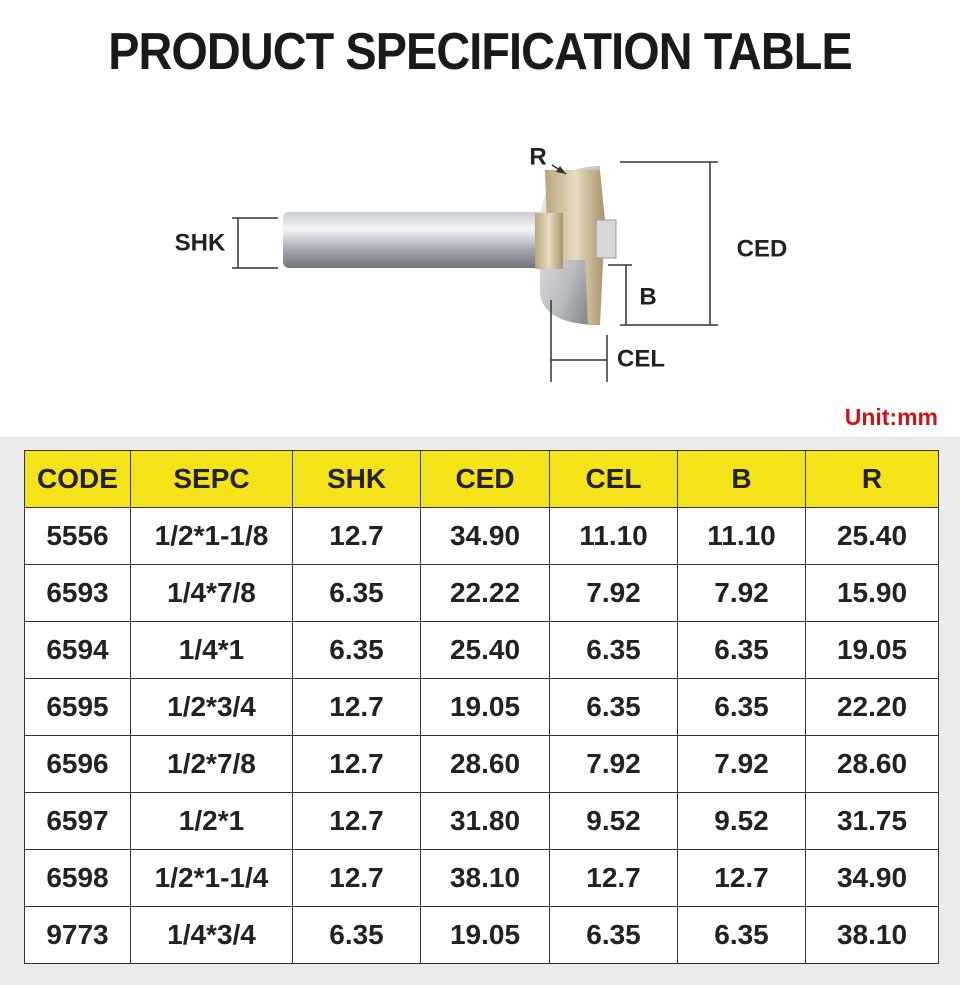 The width and height of the screenshot is (960, 985). Describe the element at coordinates (77, 536) in the screenshot. I see `table-cell: 5556` at that location.